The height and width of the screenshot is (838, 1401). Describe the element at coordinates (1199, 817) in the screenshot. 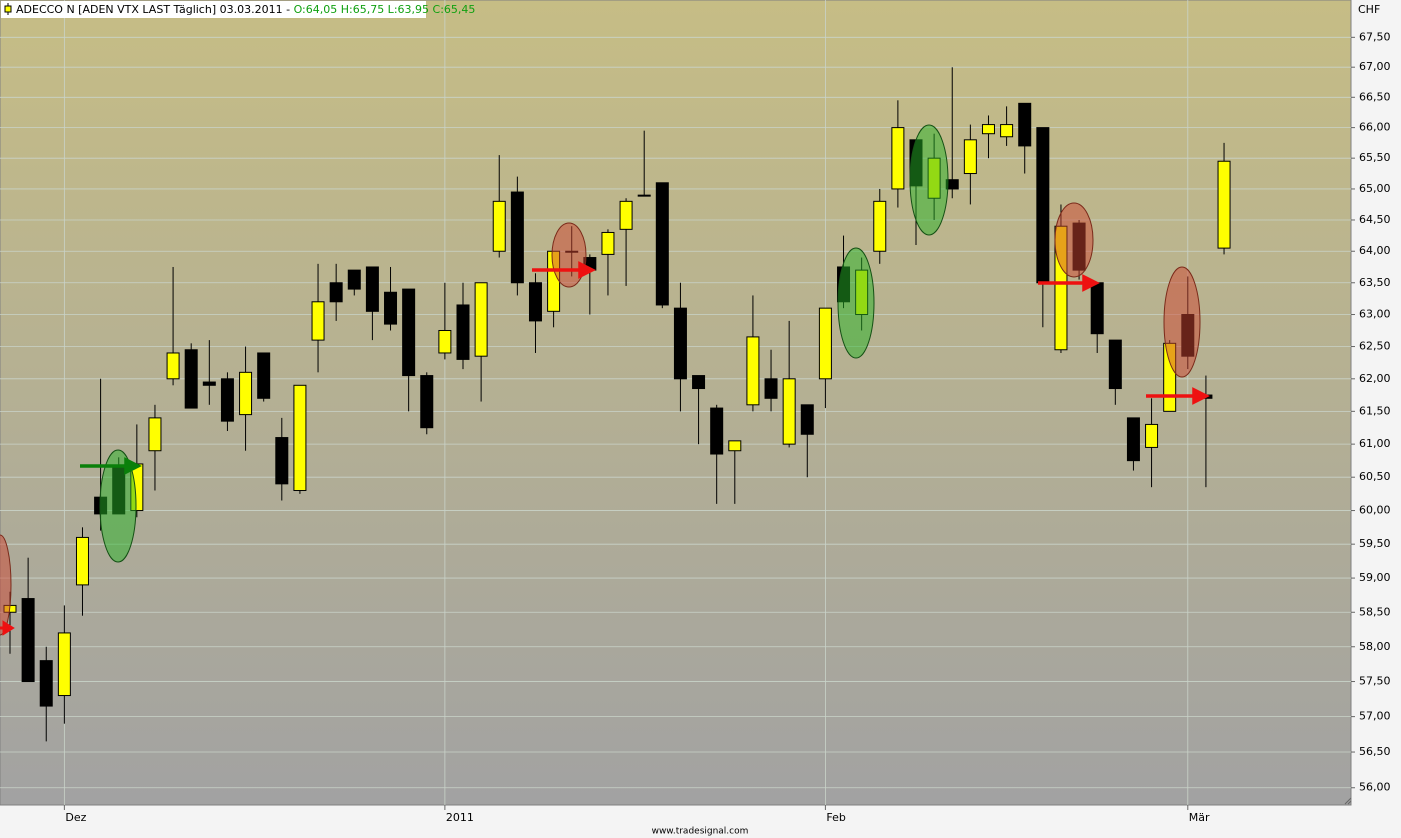

I see `x-tick-label: Mär` at that location.